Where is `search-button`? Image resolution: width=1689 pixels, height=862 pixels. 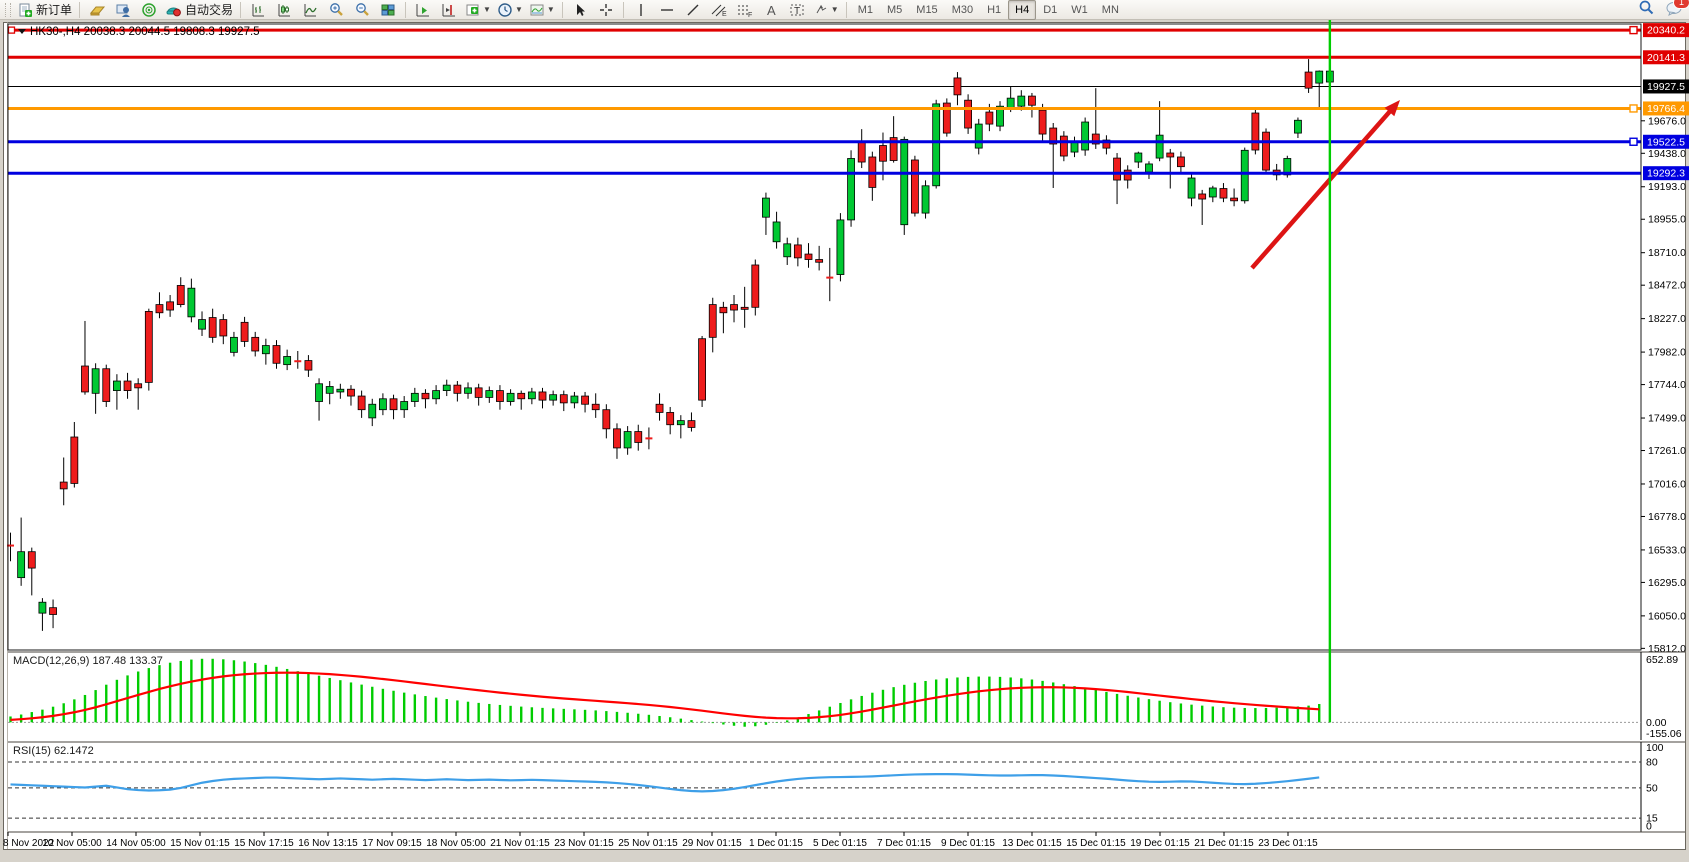 search-button is located at coordinates (1646, 10).